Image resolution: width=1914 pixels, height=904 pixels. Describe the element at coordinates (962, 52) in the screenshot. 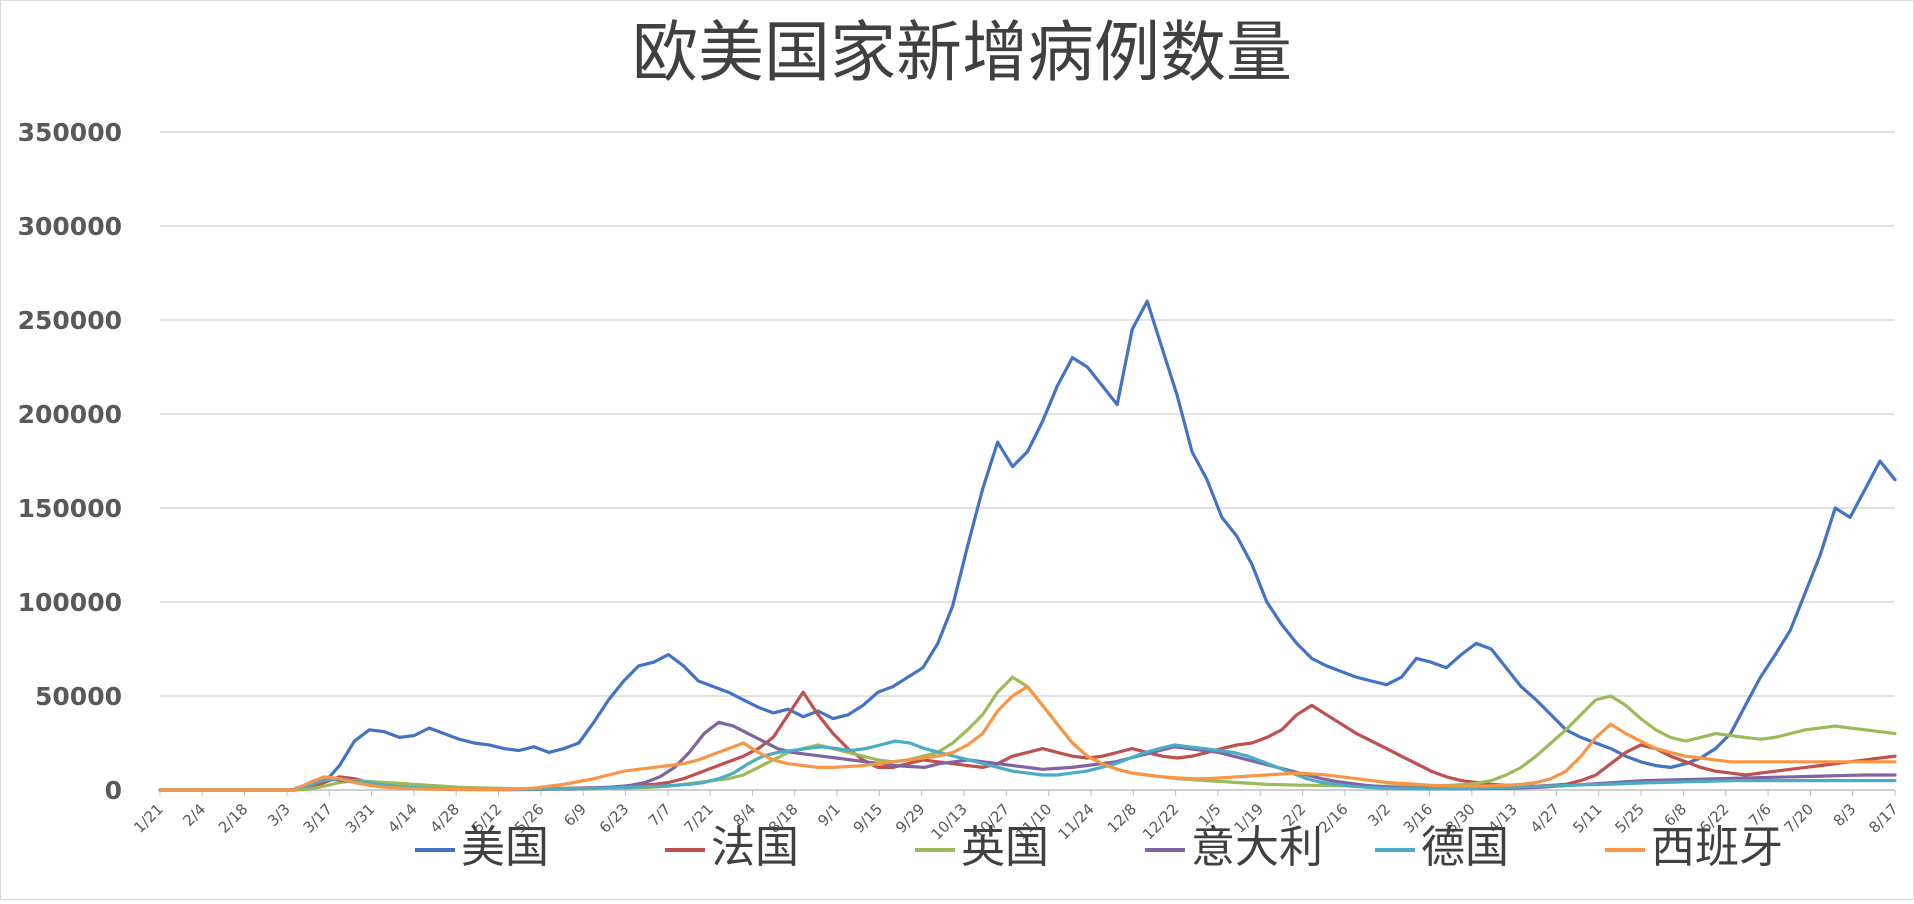

I see `chart-title: 欧美国家新增病例数量` at that location.